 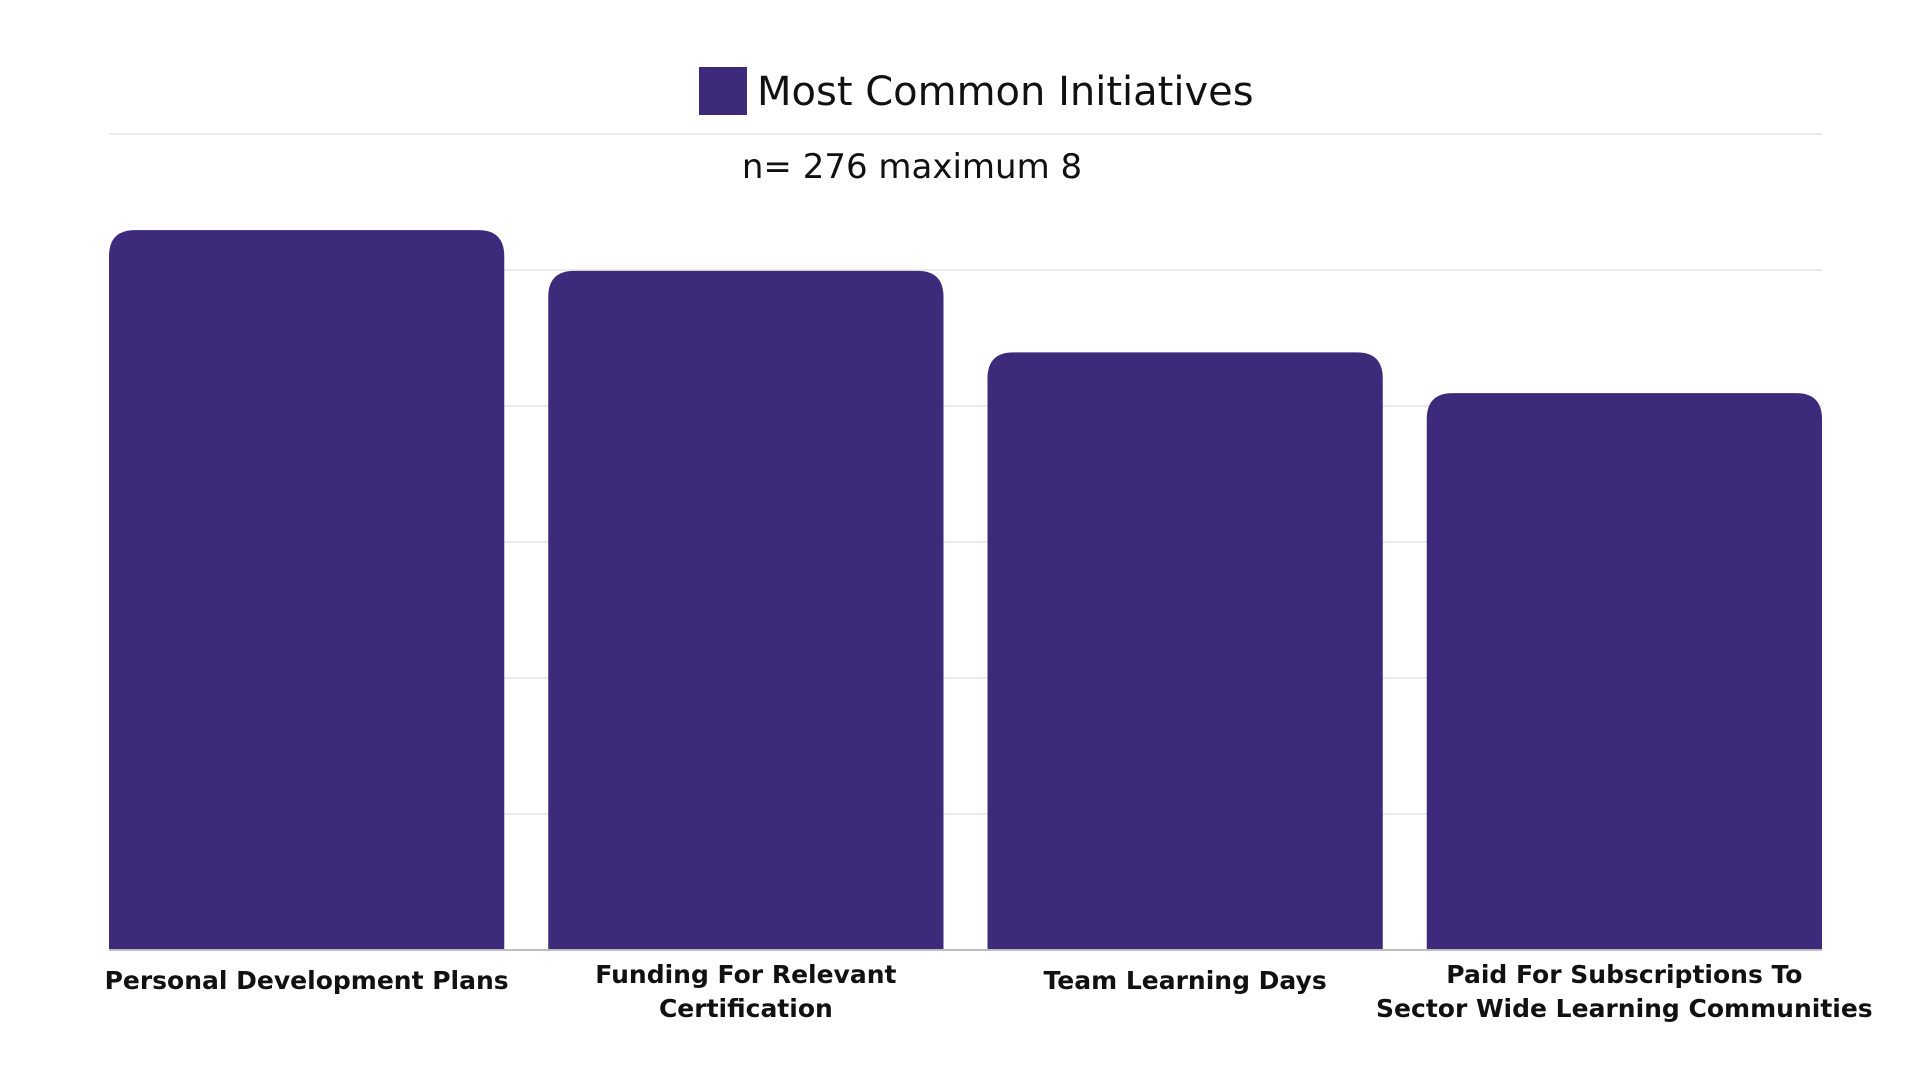 What do you see at coordinates (1005, 92) in the screenshot?
I see `legend-label: Most Common Initiatives` at bounding box center [1005, 92].